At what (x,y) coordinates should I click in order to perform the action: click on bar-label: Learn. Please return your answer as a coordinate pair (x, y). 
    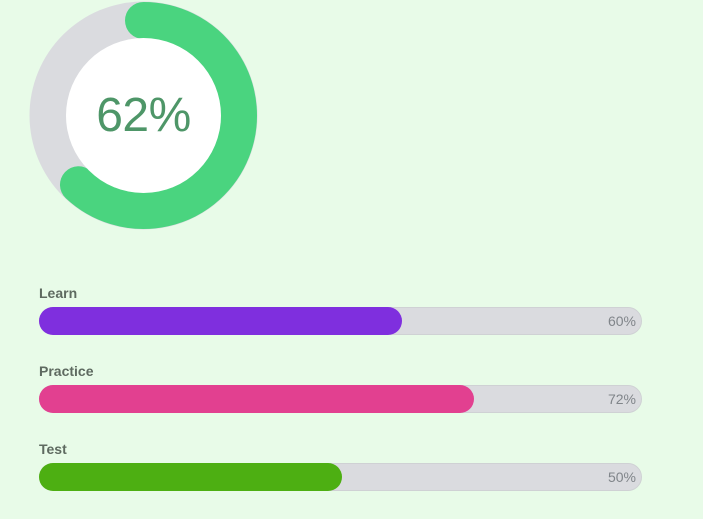
    Looking at the image, I should click on (58, 293).